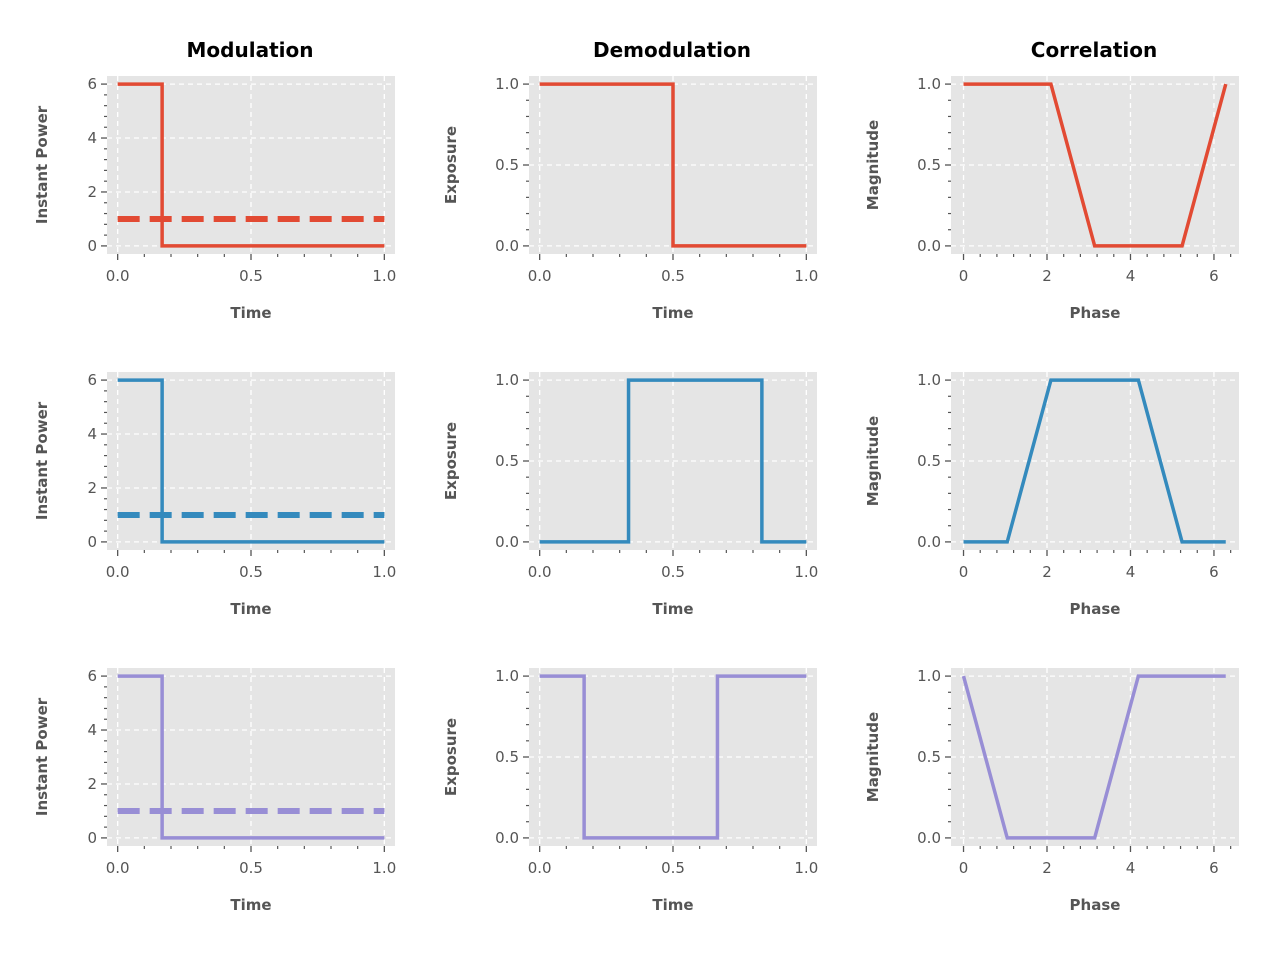 Image resolution: width=1280 pixels, height=960 pixels. What do you see at coordinates (672, 50) in the screenshot?
I see `column-title-demodulation: Demodulation` at bounding box center [672, 50].